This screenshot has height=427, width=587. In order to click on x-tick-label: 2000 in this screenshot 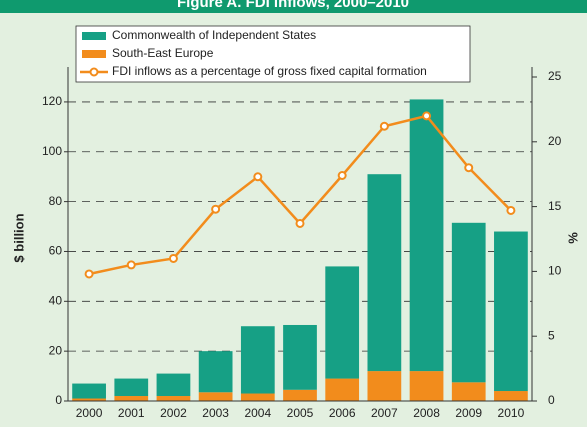, I will do `click(89, 413)`.